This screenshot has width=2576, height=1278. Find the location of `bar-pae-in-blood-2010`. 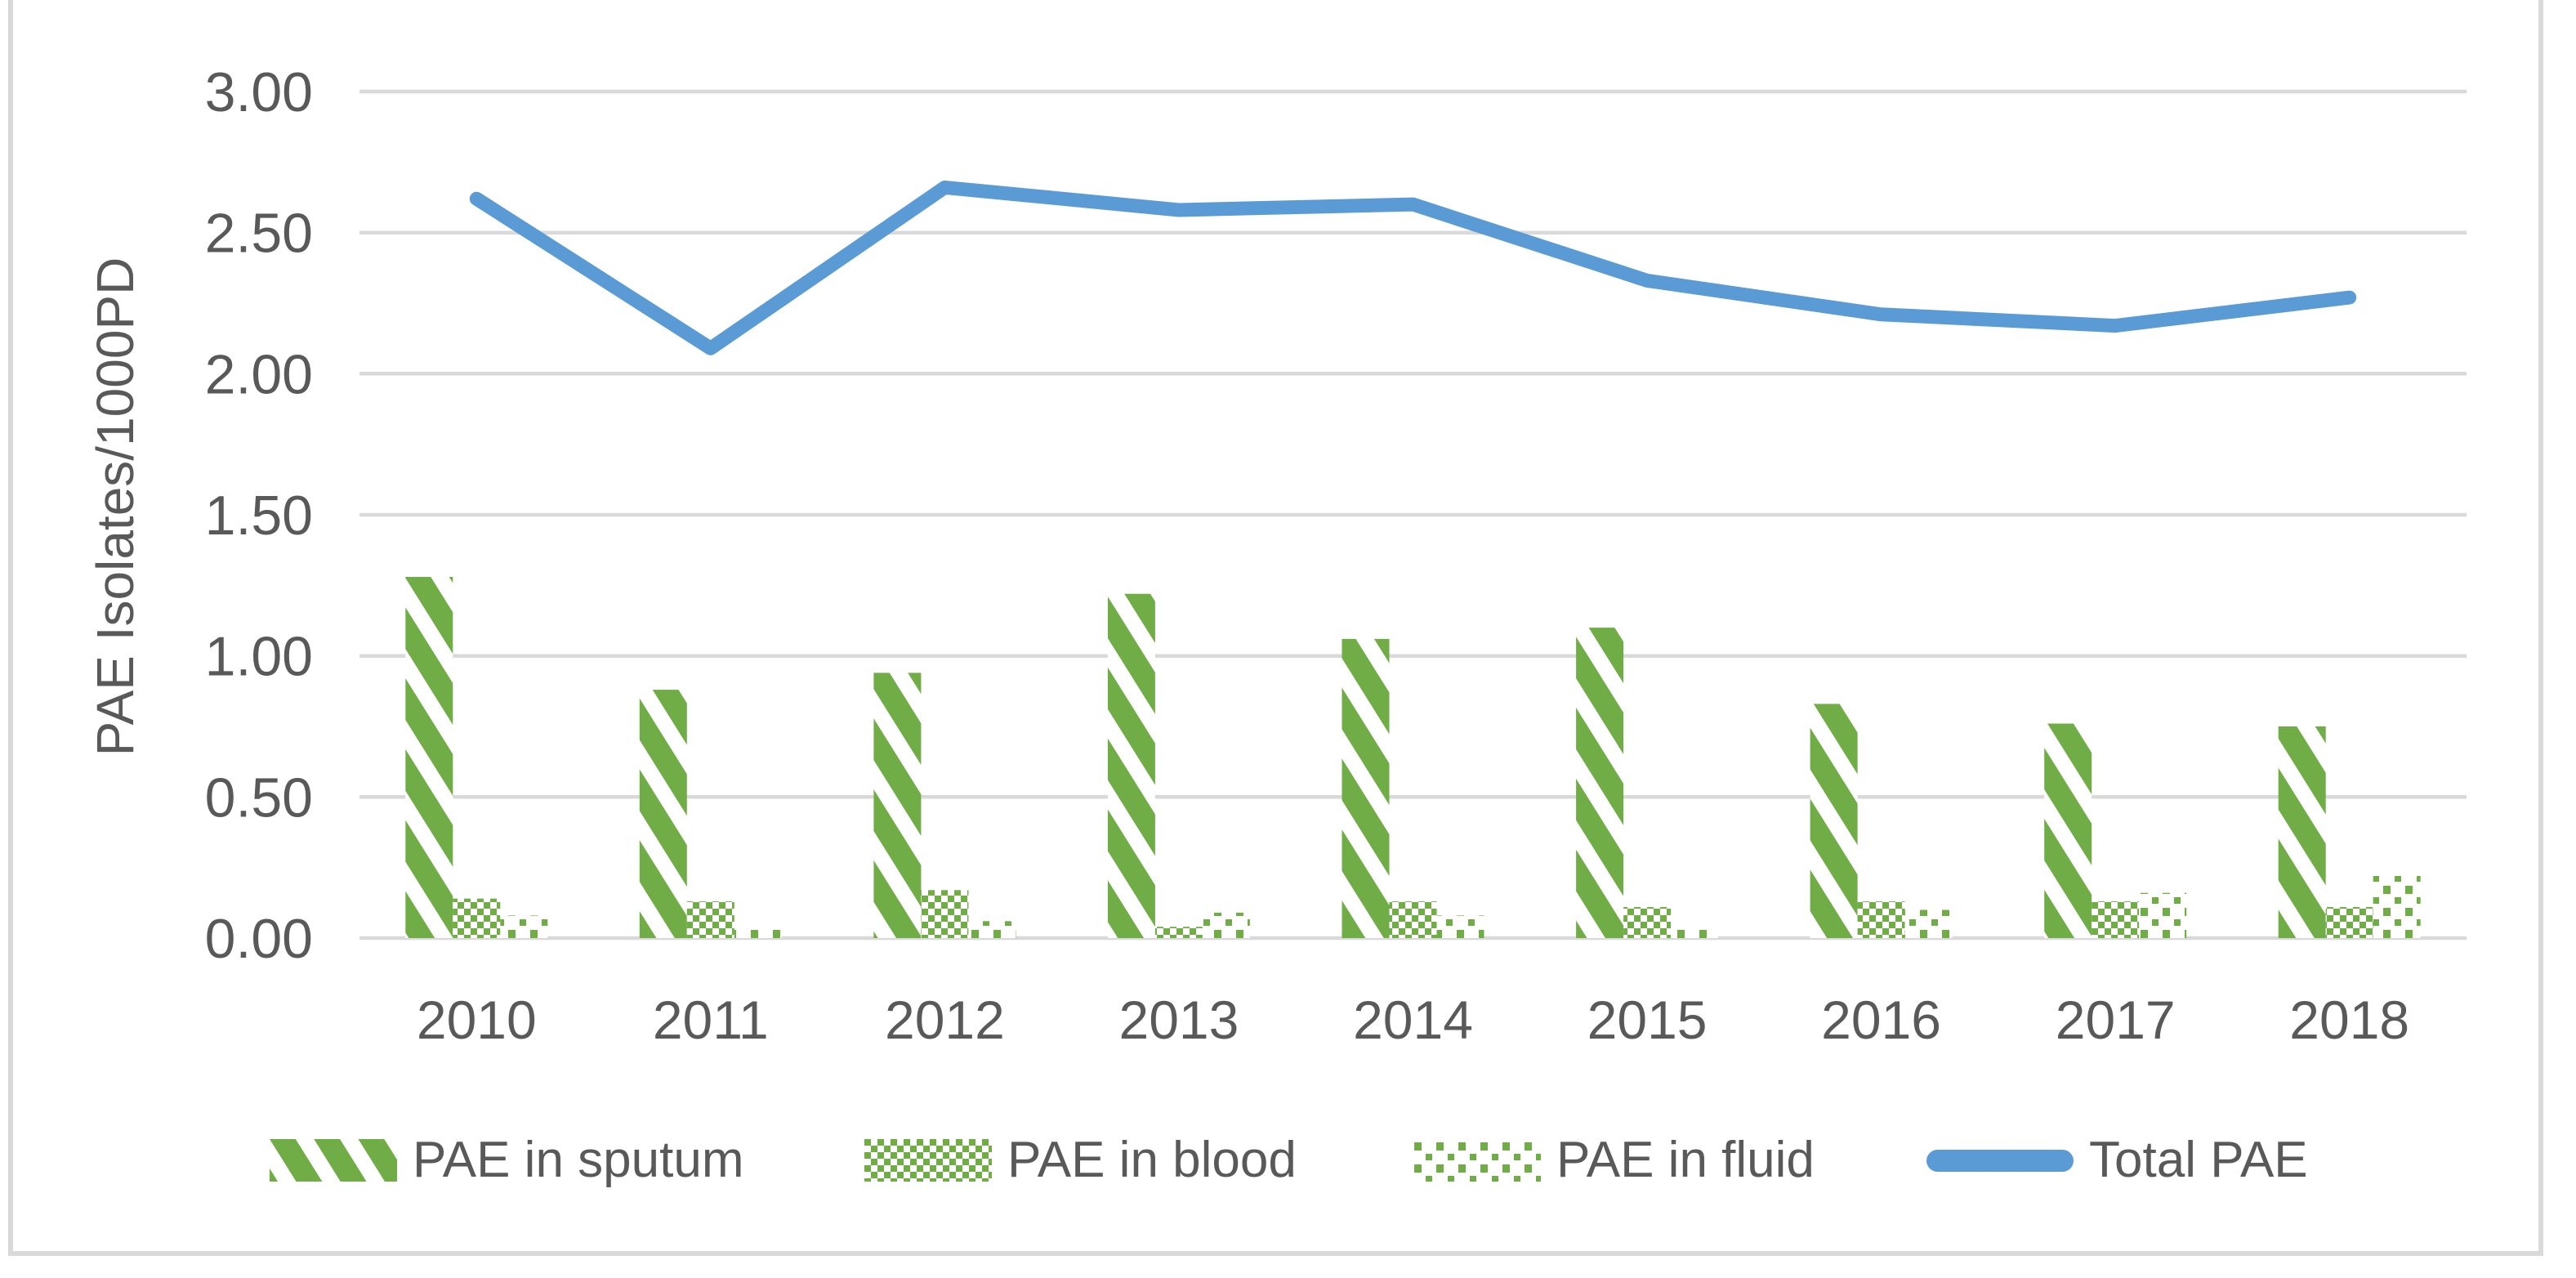

bar-pae-in-blood-2010 is located at coordinates (477, 918).